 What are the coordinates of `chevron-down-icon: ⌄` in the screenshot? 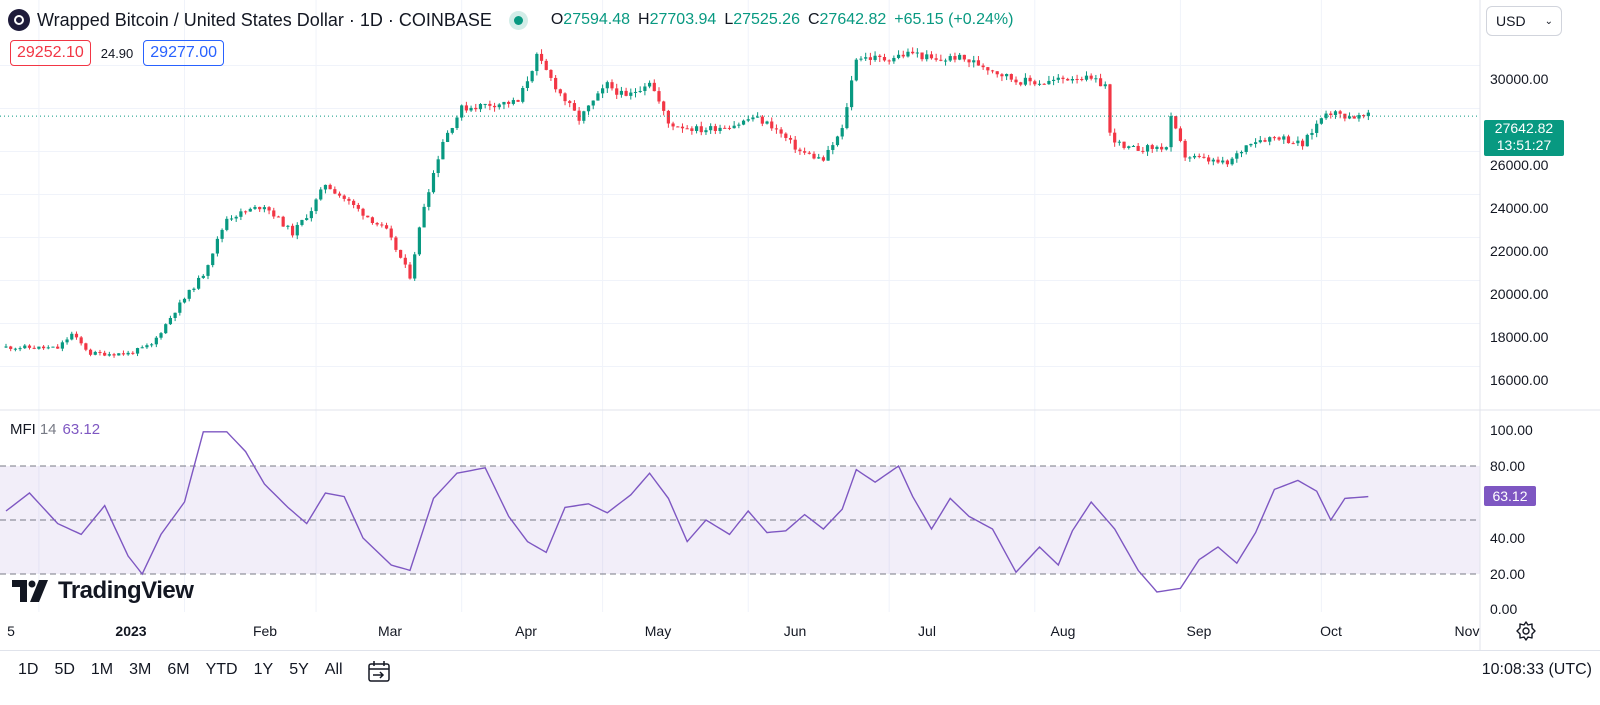 It's located at (1548, 21).